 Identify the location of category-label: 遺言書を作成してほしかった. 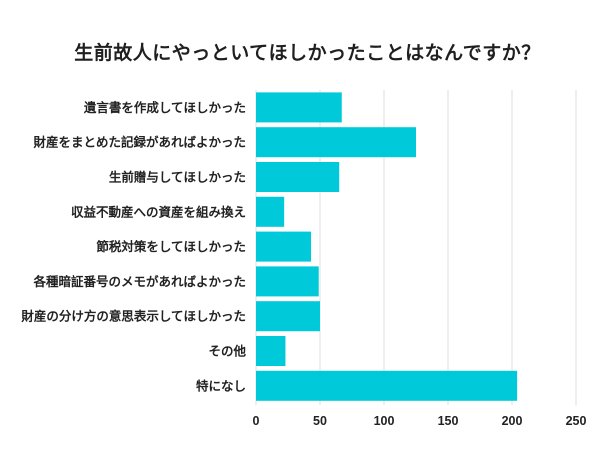
(164, 107).